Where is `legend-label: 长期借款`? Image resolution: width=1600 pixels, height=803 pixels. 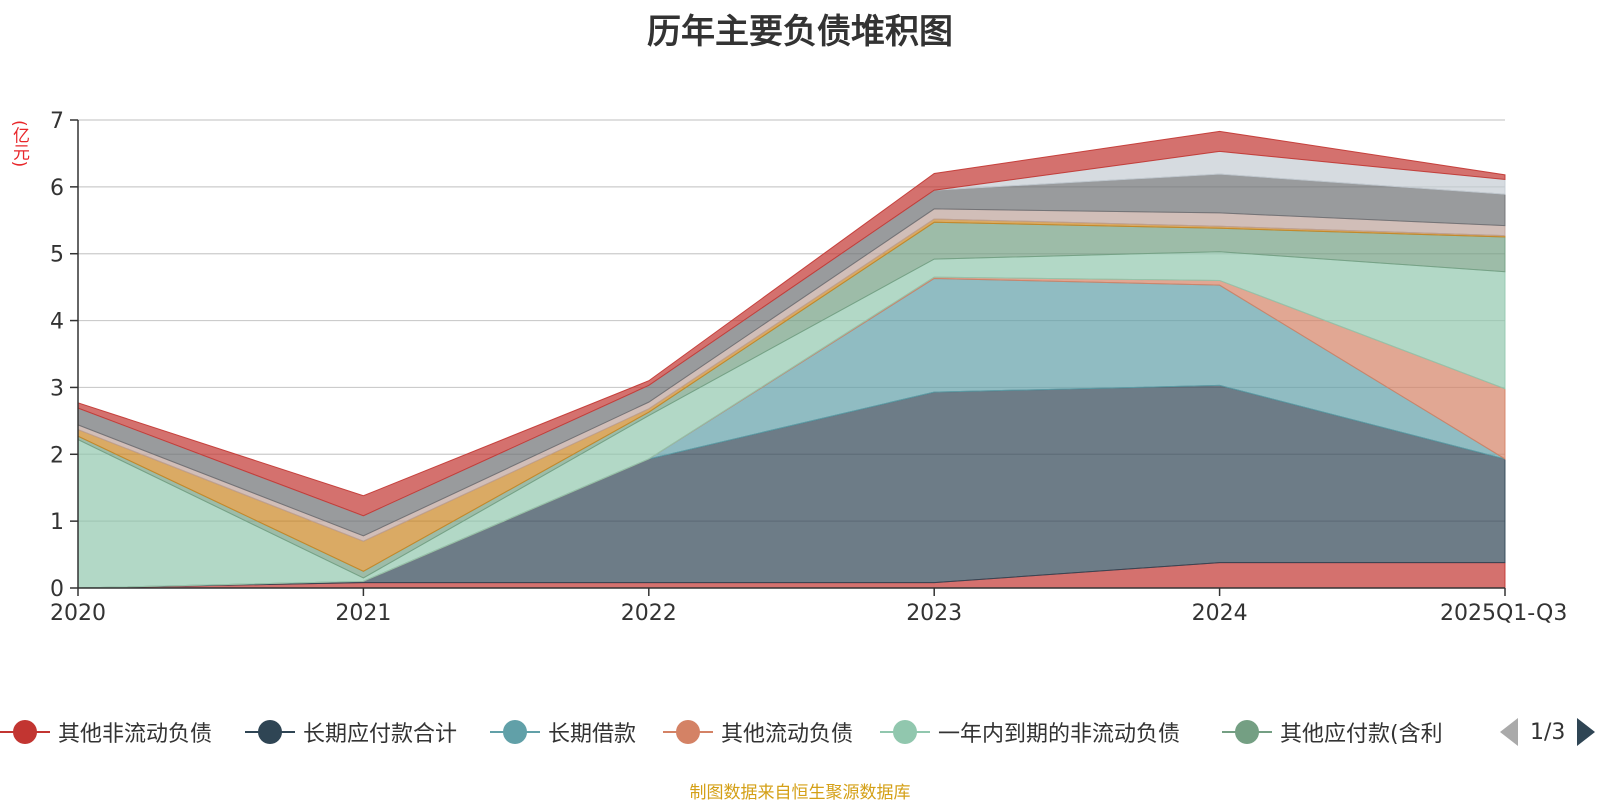 legend-label: 长期借款 is located at coordinates (592, 734).